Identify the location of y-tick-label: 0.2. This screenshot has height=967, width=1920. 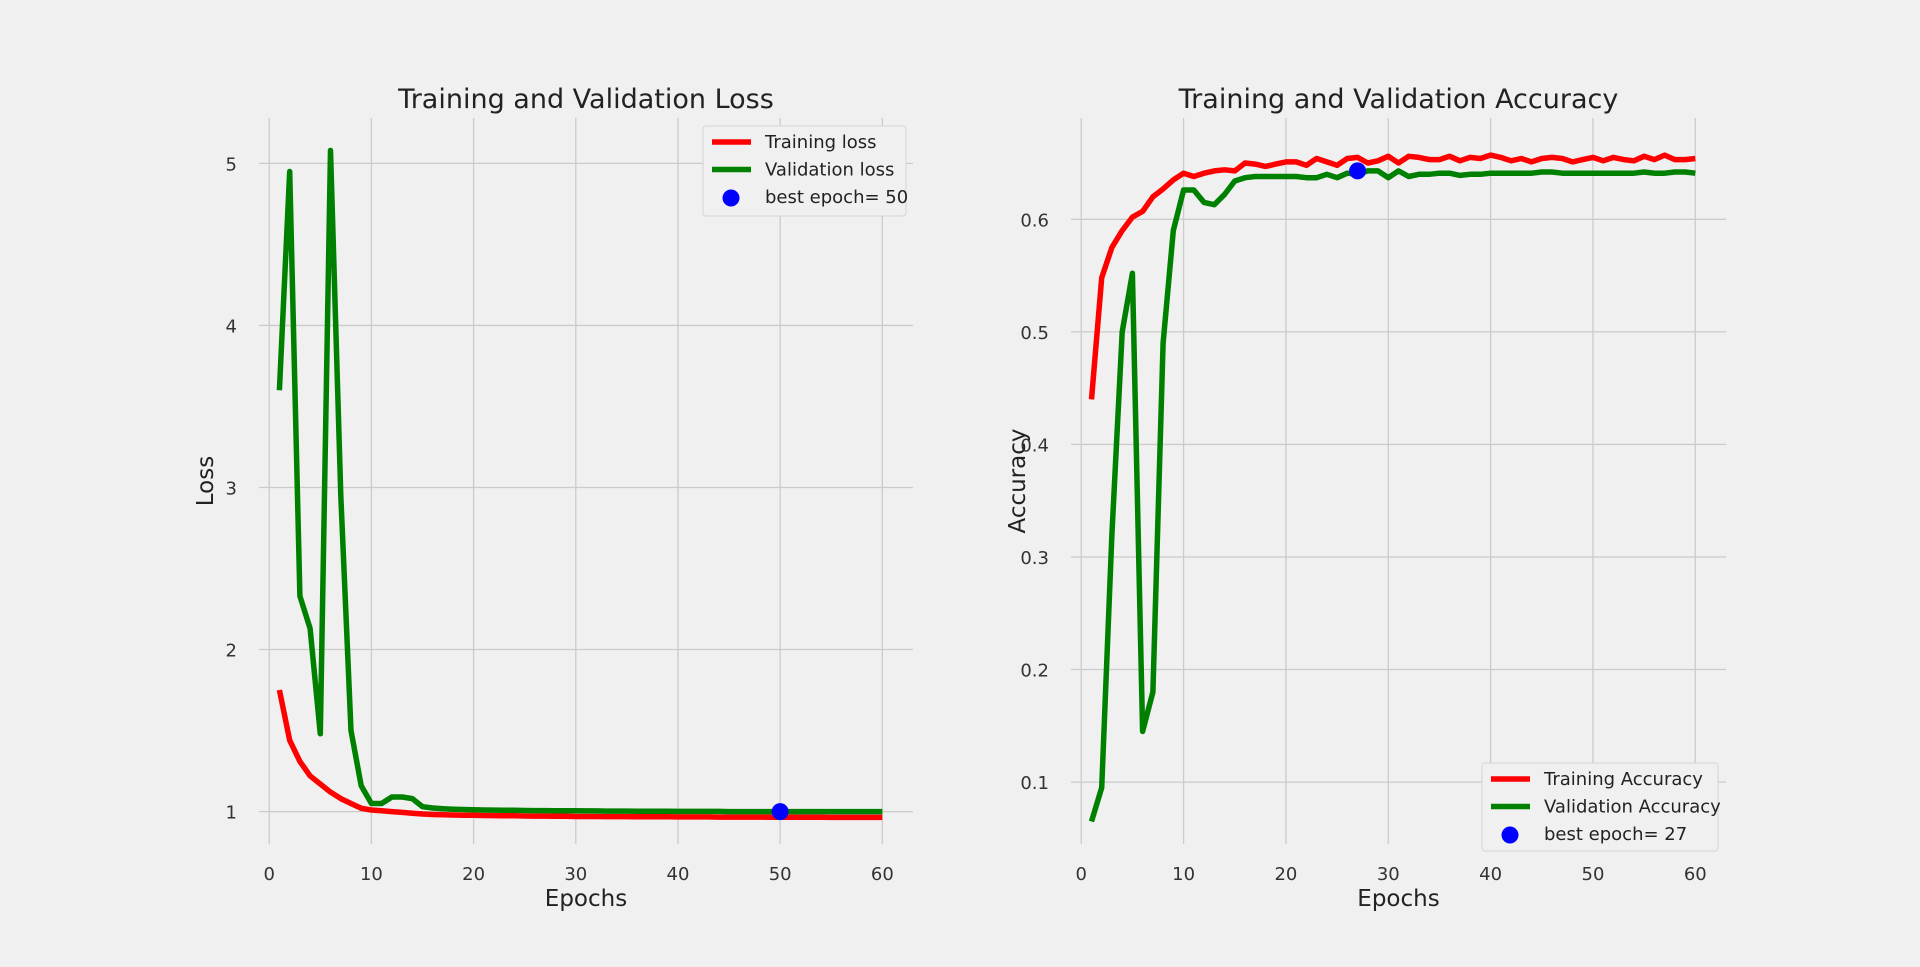
(1034, 671).